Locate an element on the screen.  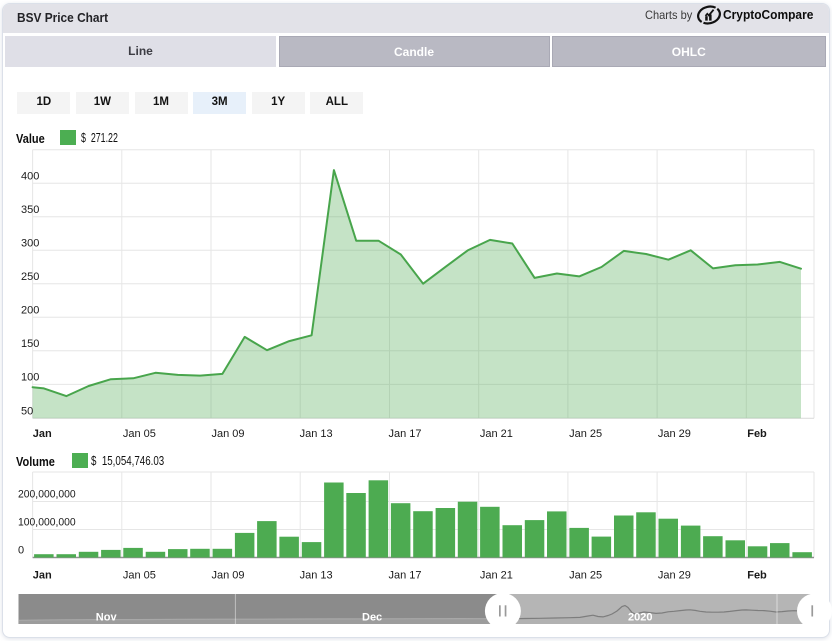
svg-text: 0 is located at coordinates (21, 551).